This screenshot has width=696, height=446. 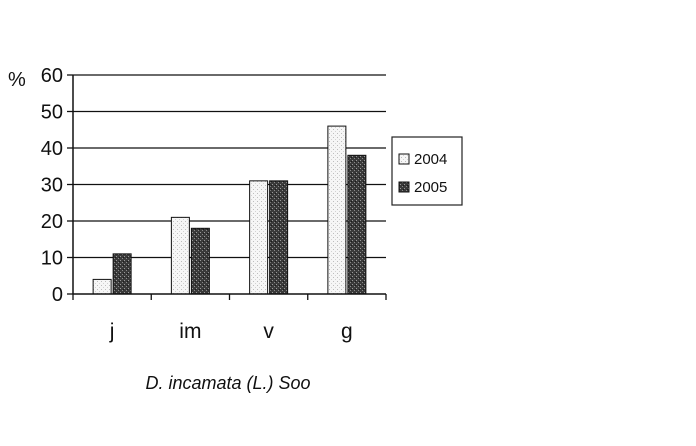 What do you see at coordinates (404, 187) in the screenshot?
I see `legend-swatch-2005` at bounding box center [404, 187].